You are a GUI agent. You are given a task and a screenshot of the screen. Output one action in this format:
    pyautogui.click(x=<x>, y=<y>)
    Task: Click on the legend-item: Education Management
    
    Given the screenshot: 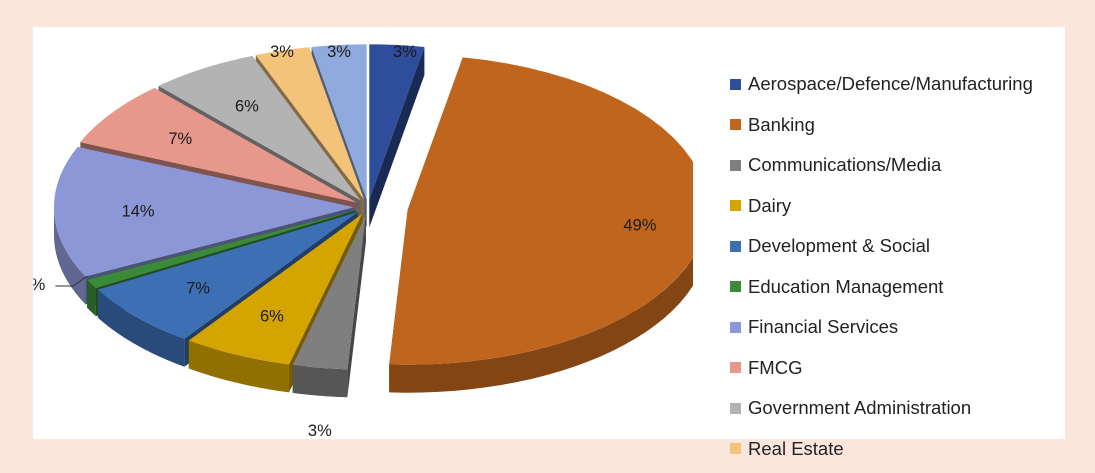 What is the action you would take?
    pyautogui.click(x=881, y=287)
    